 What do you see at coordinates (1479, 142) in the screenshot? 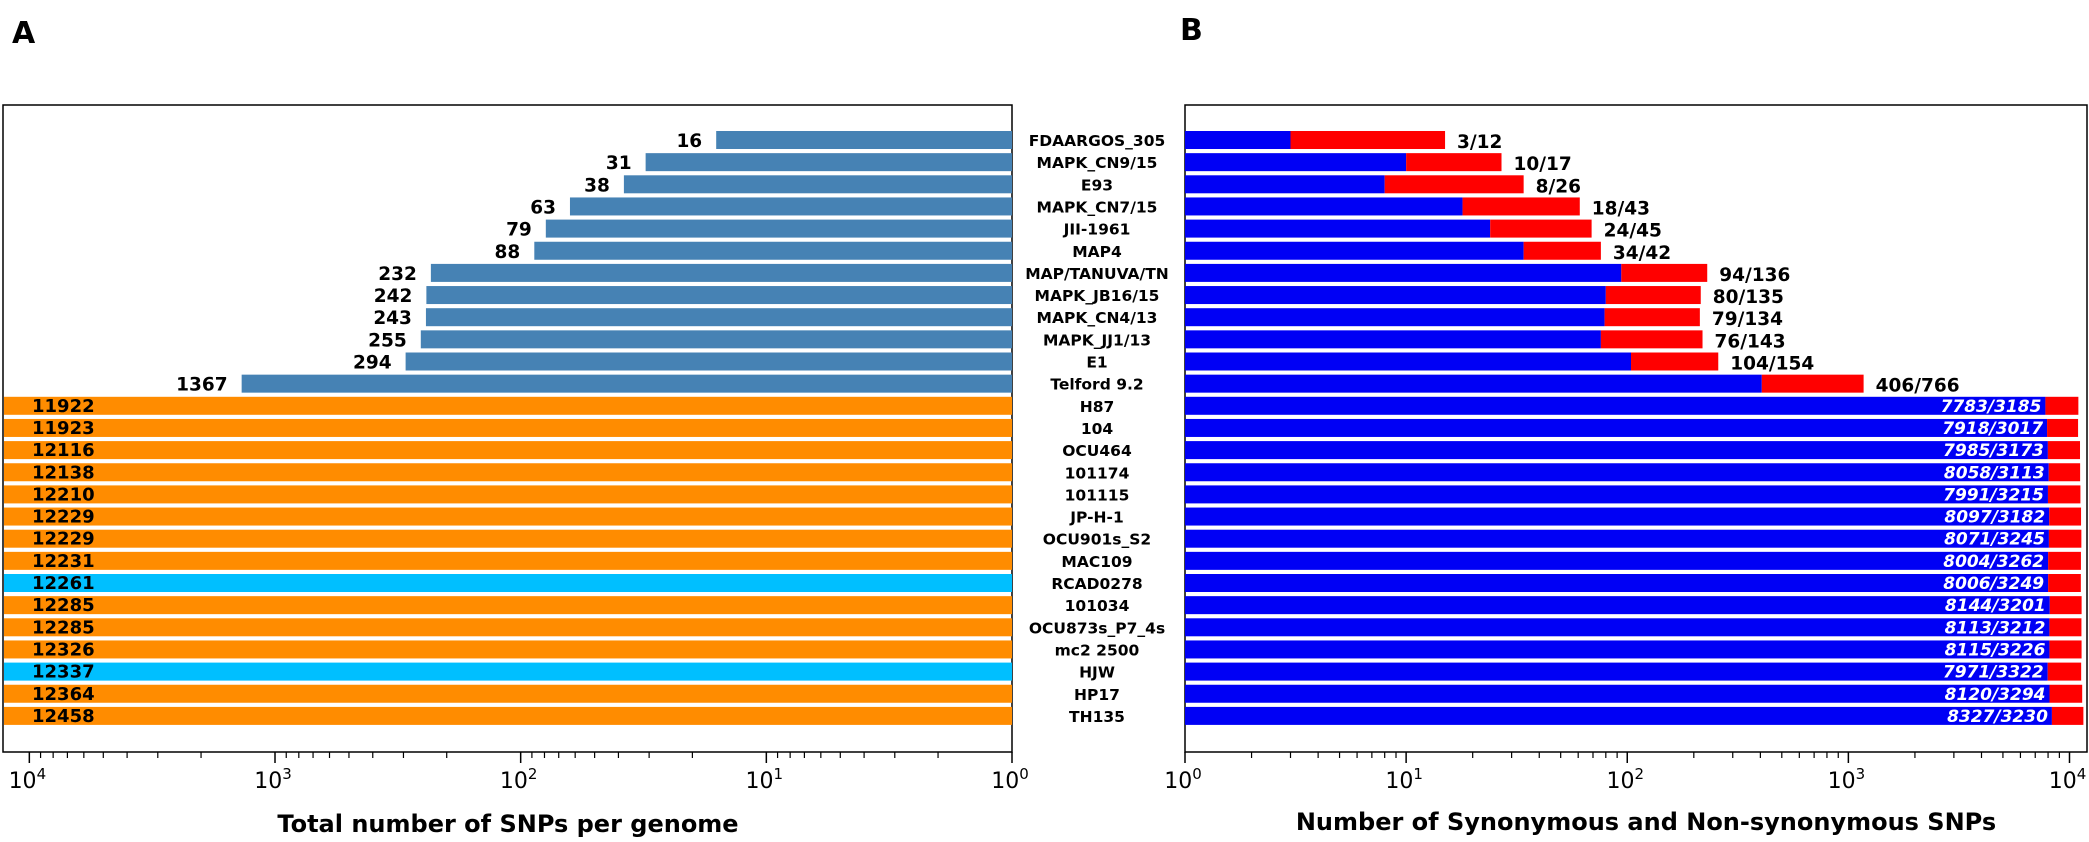
I see `bar-b-value-label-fdaargos-305: 3/12` at bounding box center [1479, 142].